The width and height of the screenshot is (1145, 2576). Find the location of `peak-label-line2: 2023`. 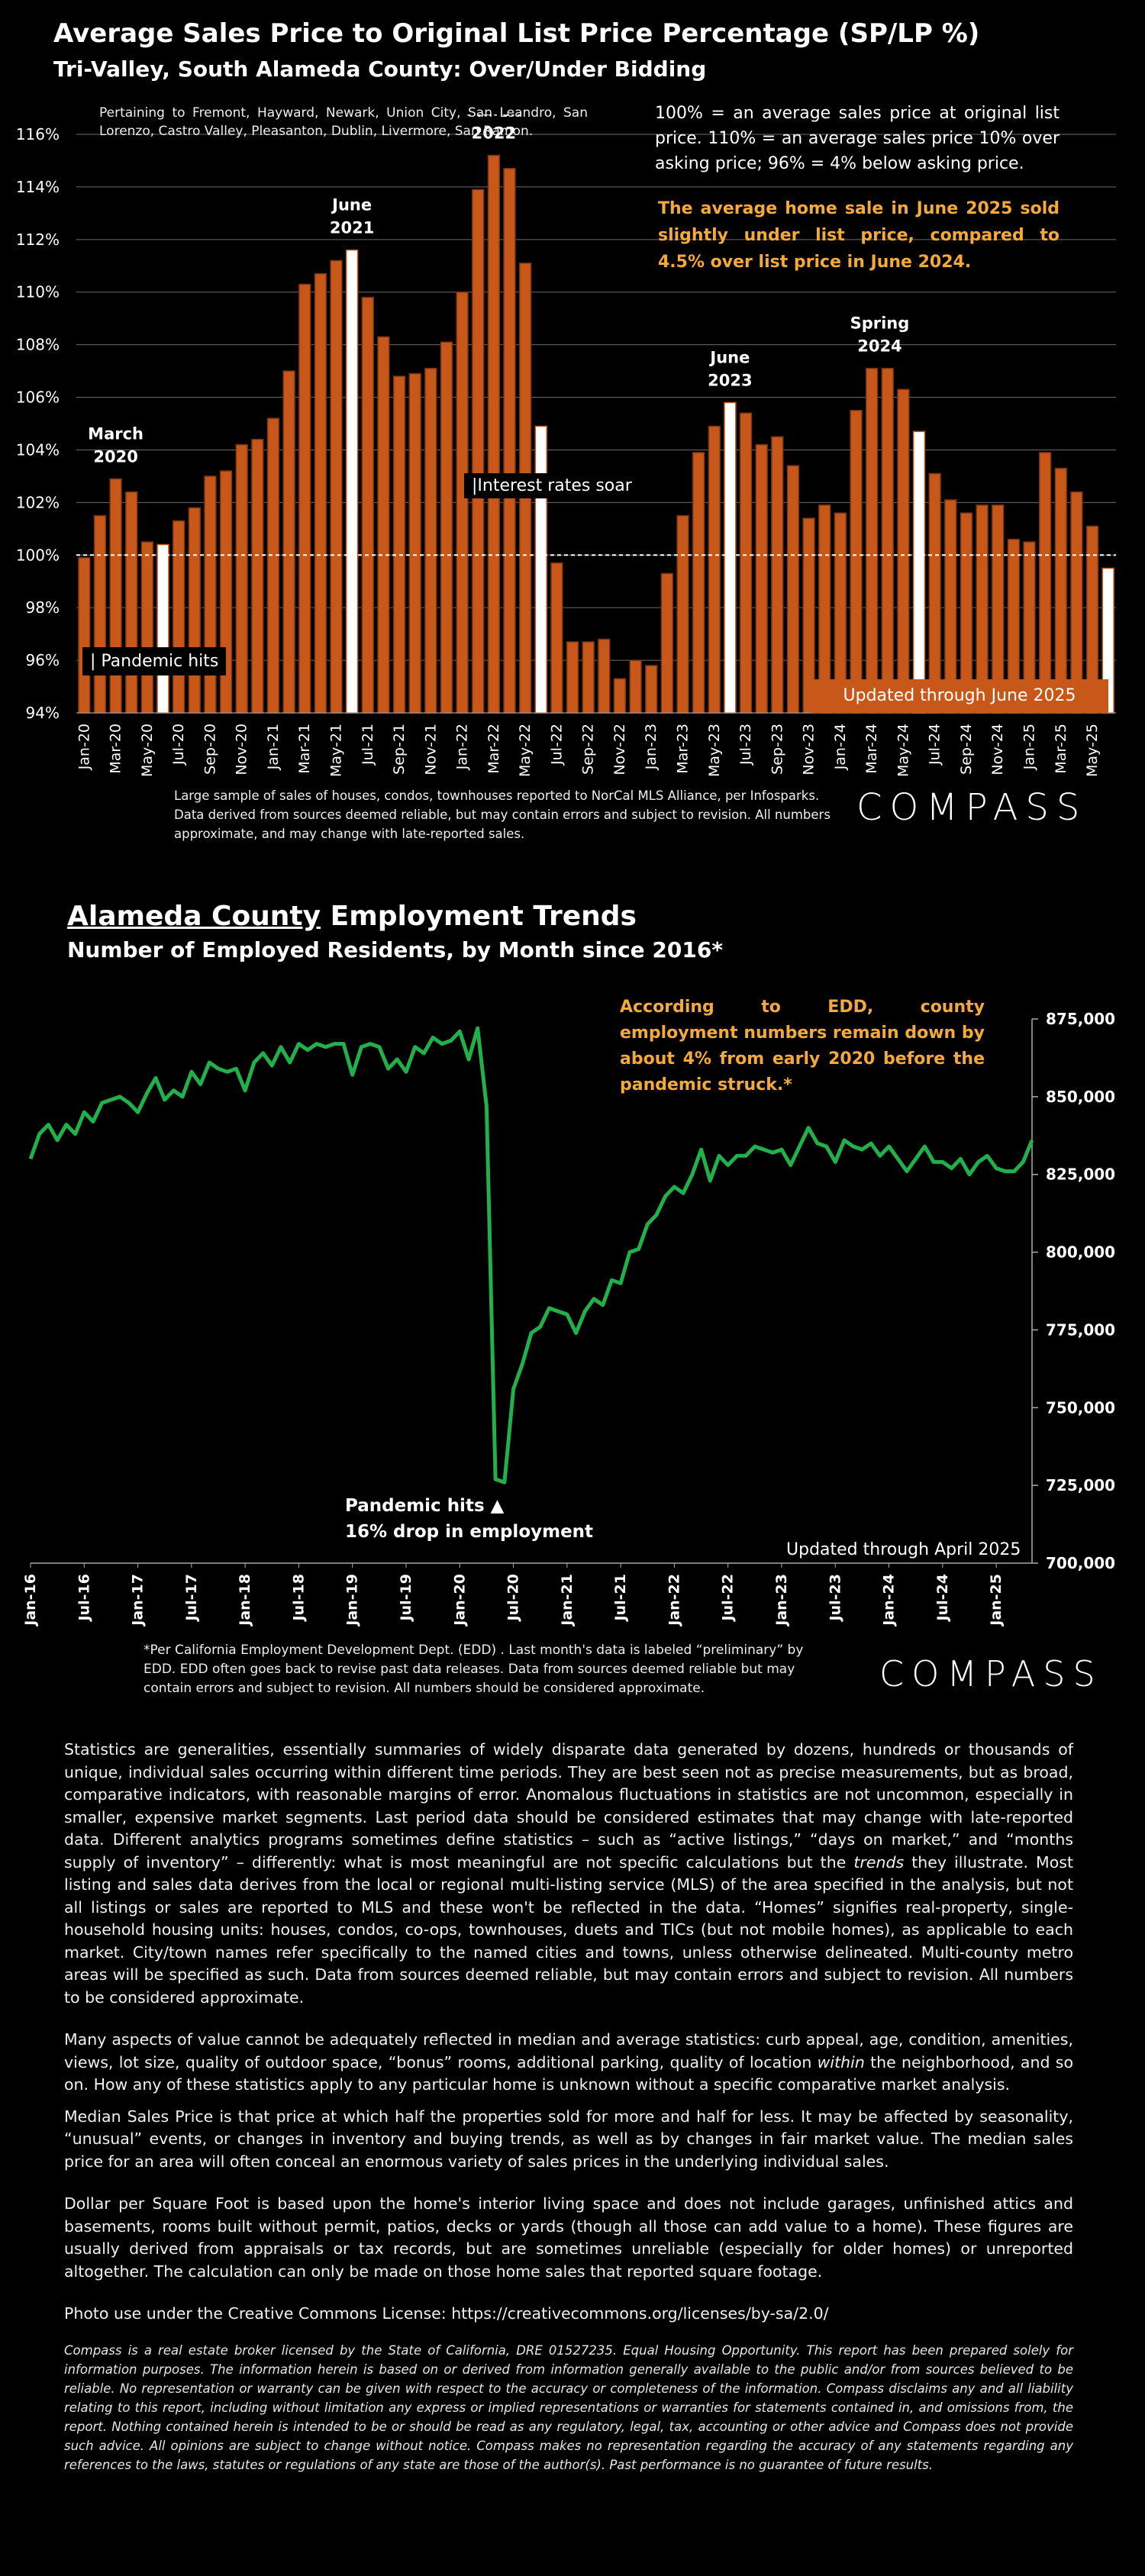

peak-label-line2: 2023 is located at coordinates (730, 380).